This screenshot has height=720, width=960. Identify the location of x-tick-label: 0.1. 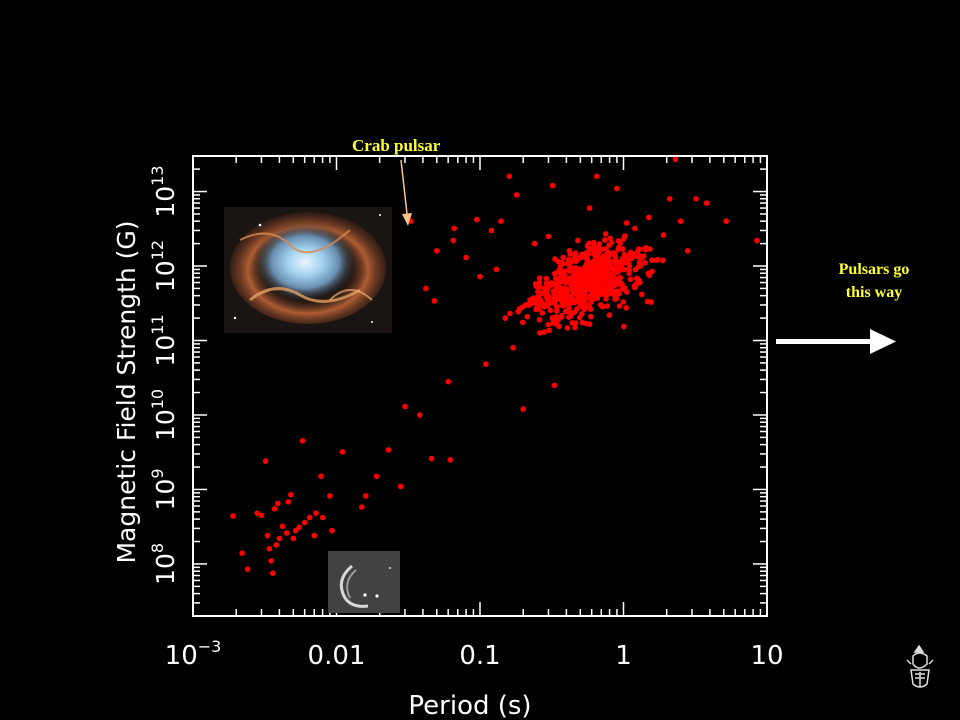
(479, 656).